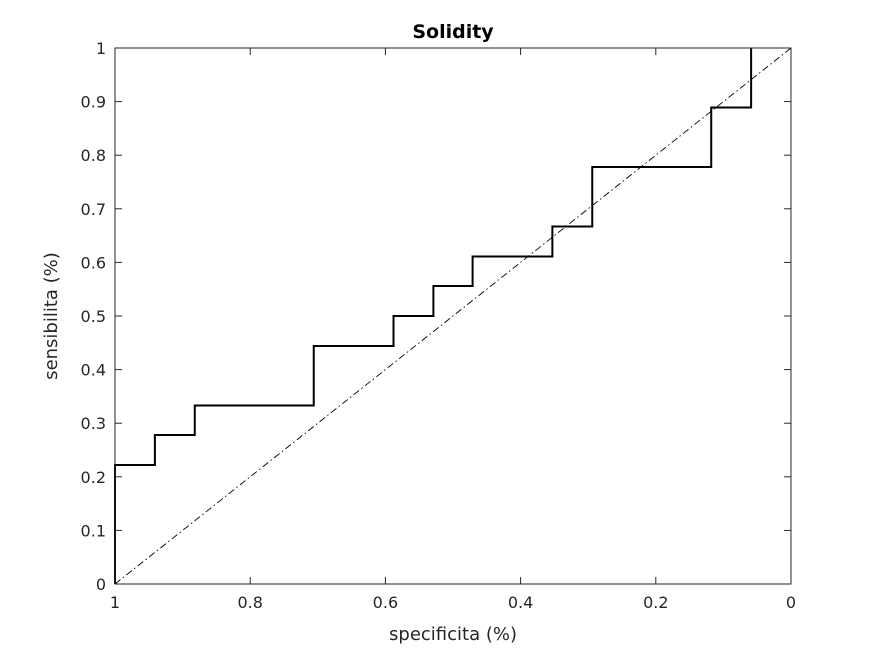 This screenshot has height=656, width=875. What do you see at coordinates (93, 209) in the screenshot?
I see `y-tick-label: 0.7` at bounding box center [93, 209].